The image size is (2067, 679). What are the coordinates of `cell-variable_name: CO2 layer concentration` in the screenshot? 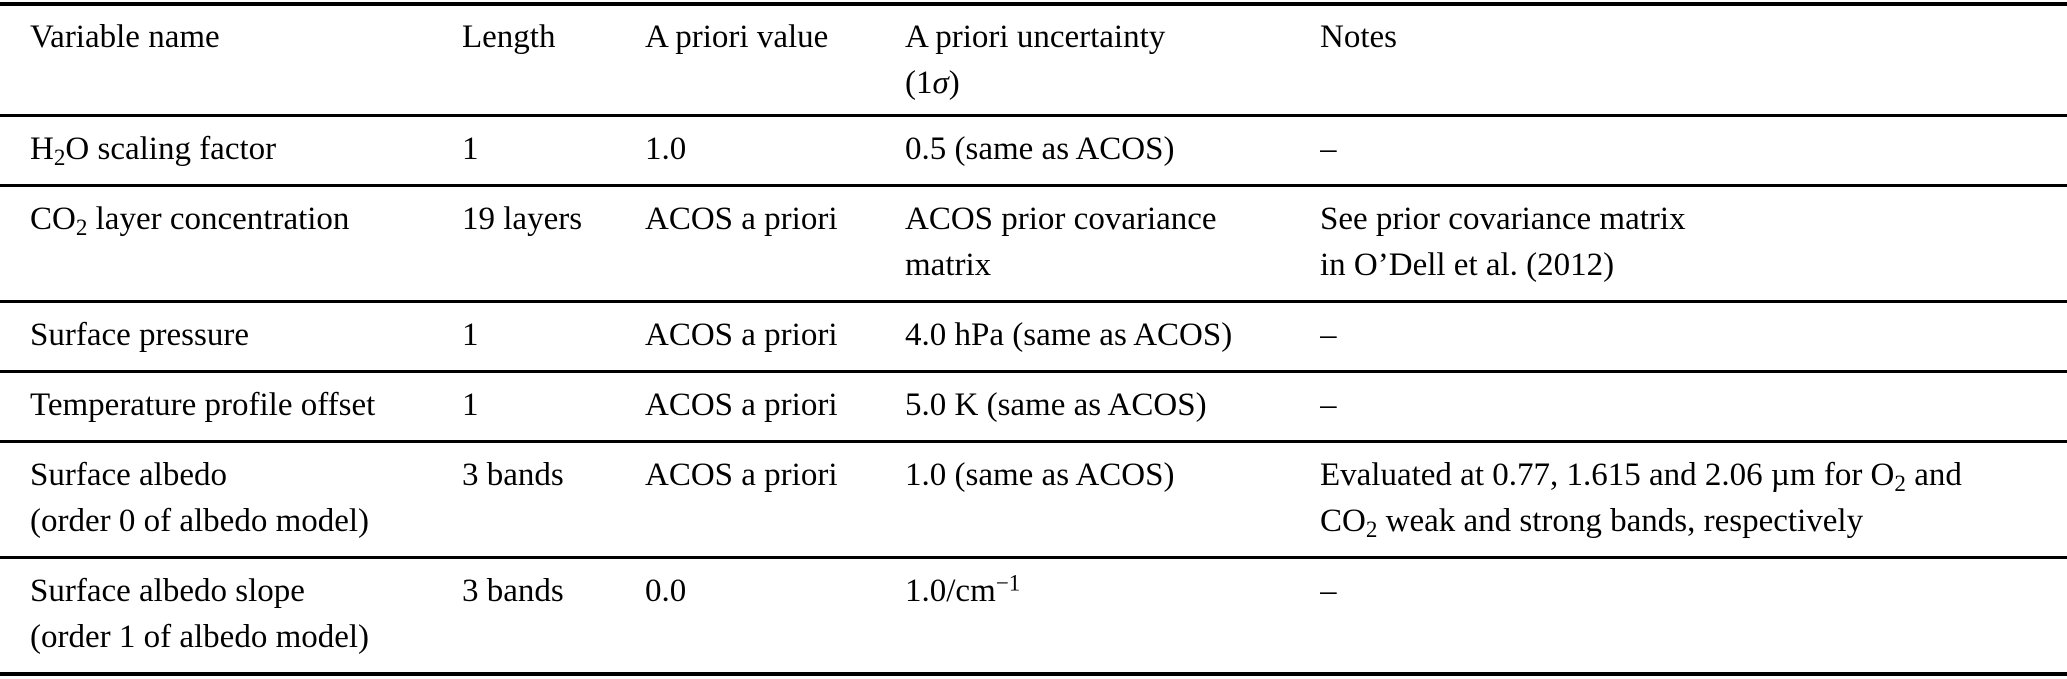 It's located at (190, 220).